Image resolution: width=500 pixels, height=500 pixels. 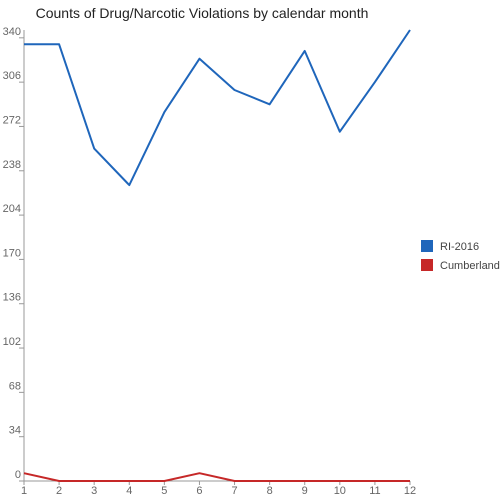 What do you see at coordinates (12, 76) in the screenshot?
I see `y-tick-label: 306` at bounding box center [12, 76].